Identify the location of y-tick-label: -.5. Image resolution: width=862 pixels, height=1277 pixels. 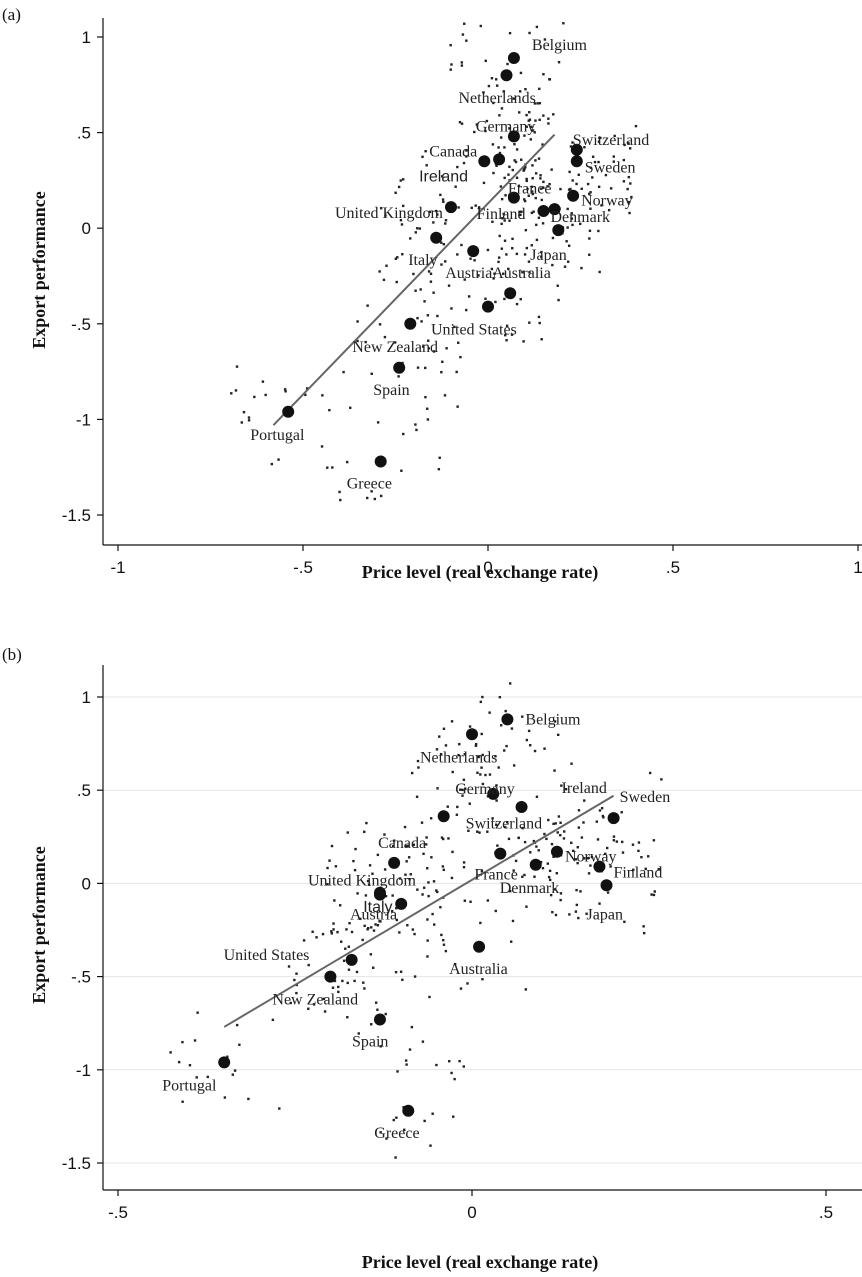
(81, 977).